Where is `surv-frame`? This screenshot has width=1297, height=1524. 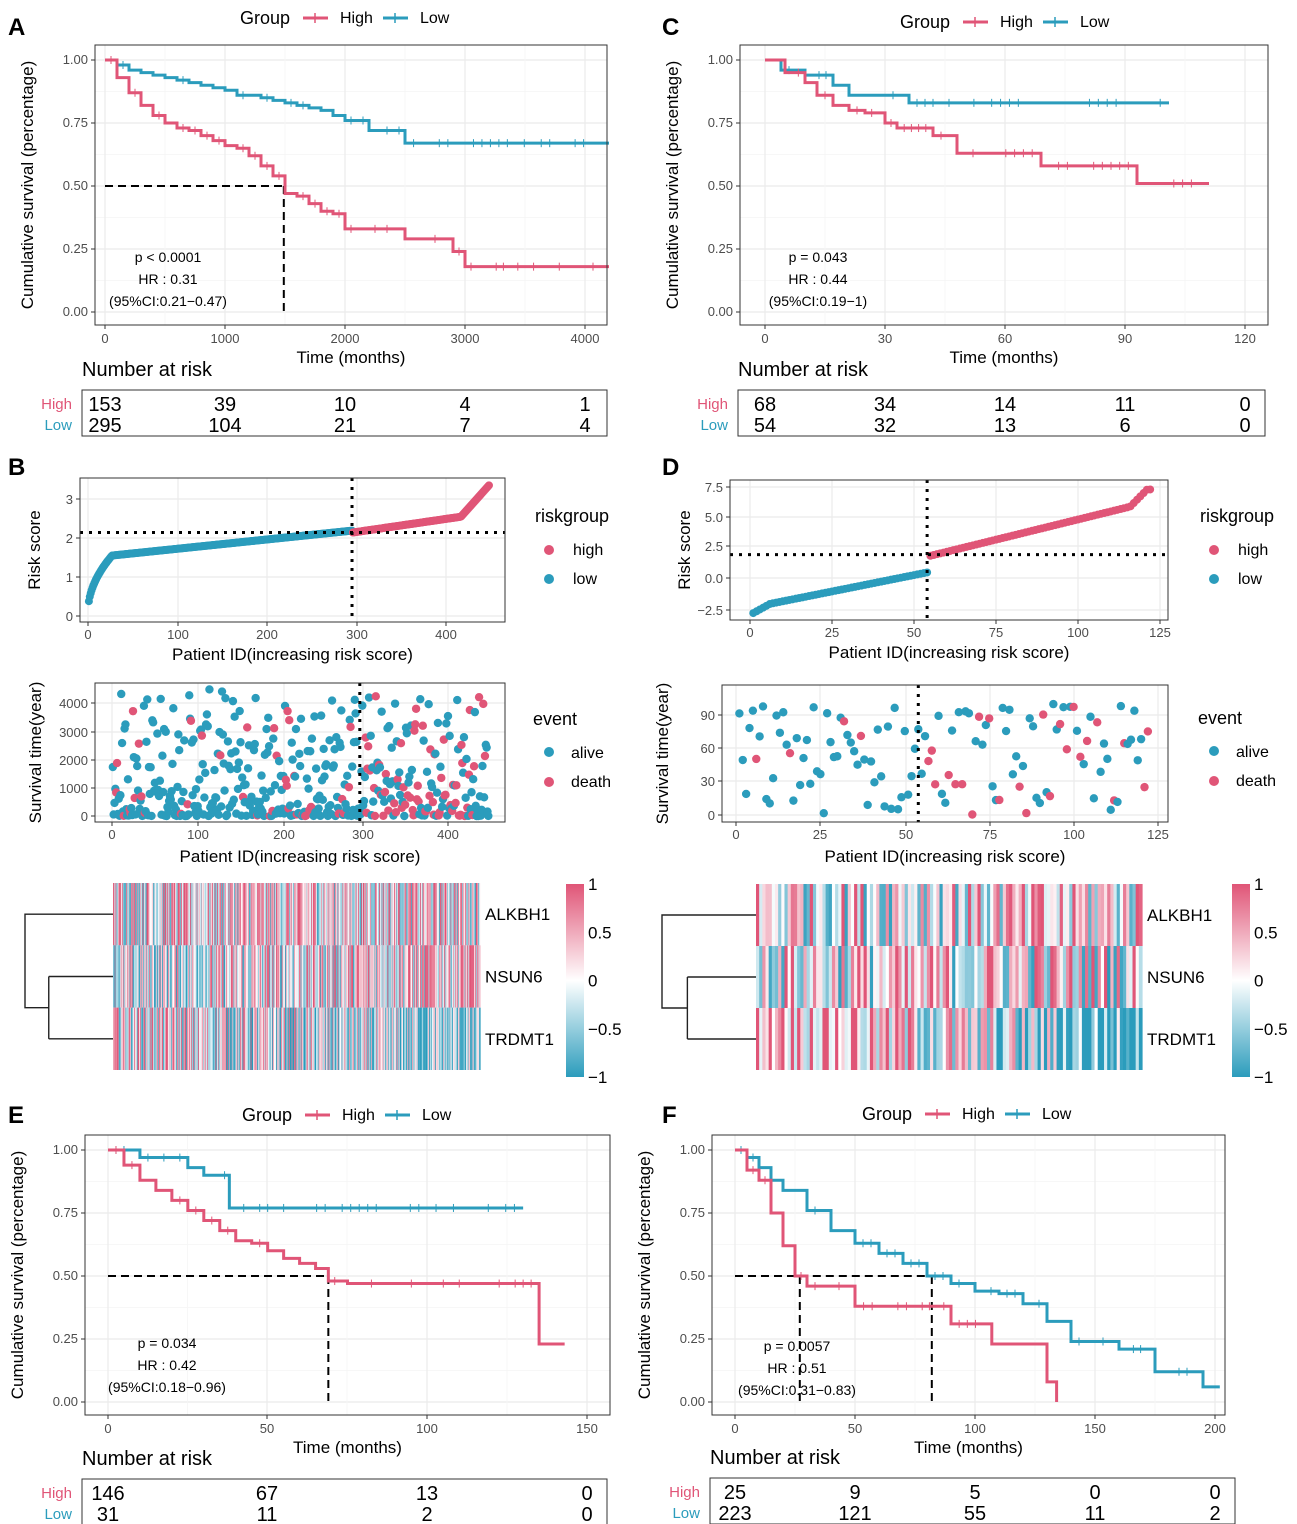
surv-frame is located at coordinates (300, 752).